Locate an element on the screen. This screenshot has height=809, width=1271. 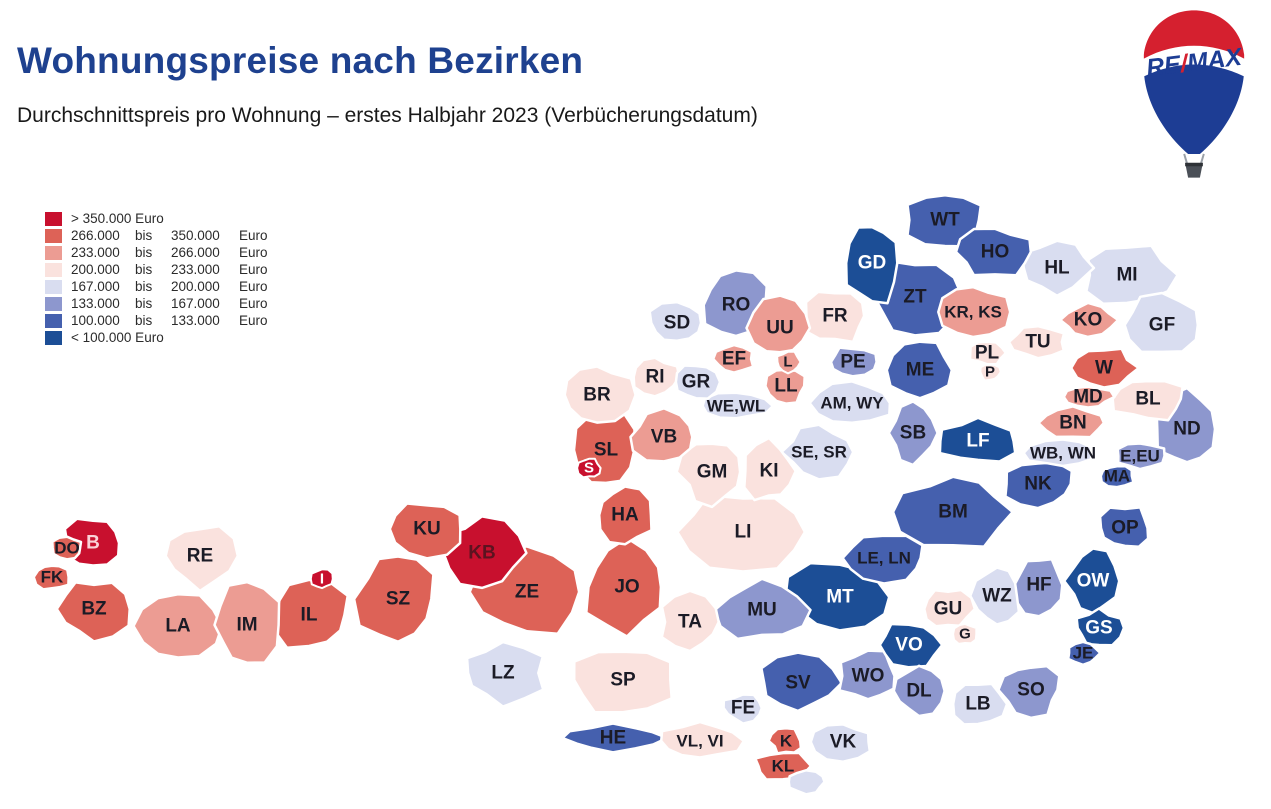
district-shape-ki is located at coordinates (770, 469).